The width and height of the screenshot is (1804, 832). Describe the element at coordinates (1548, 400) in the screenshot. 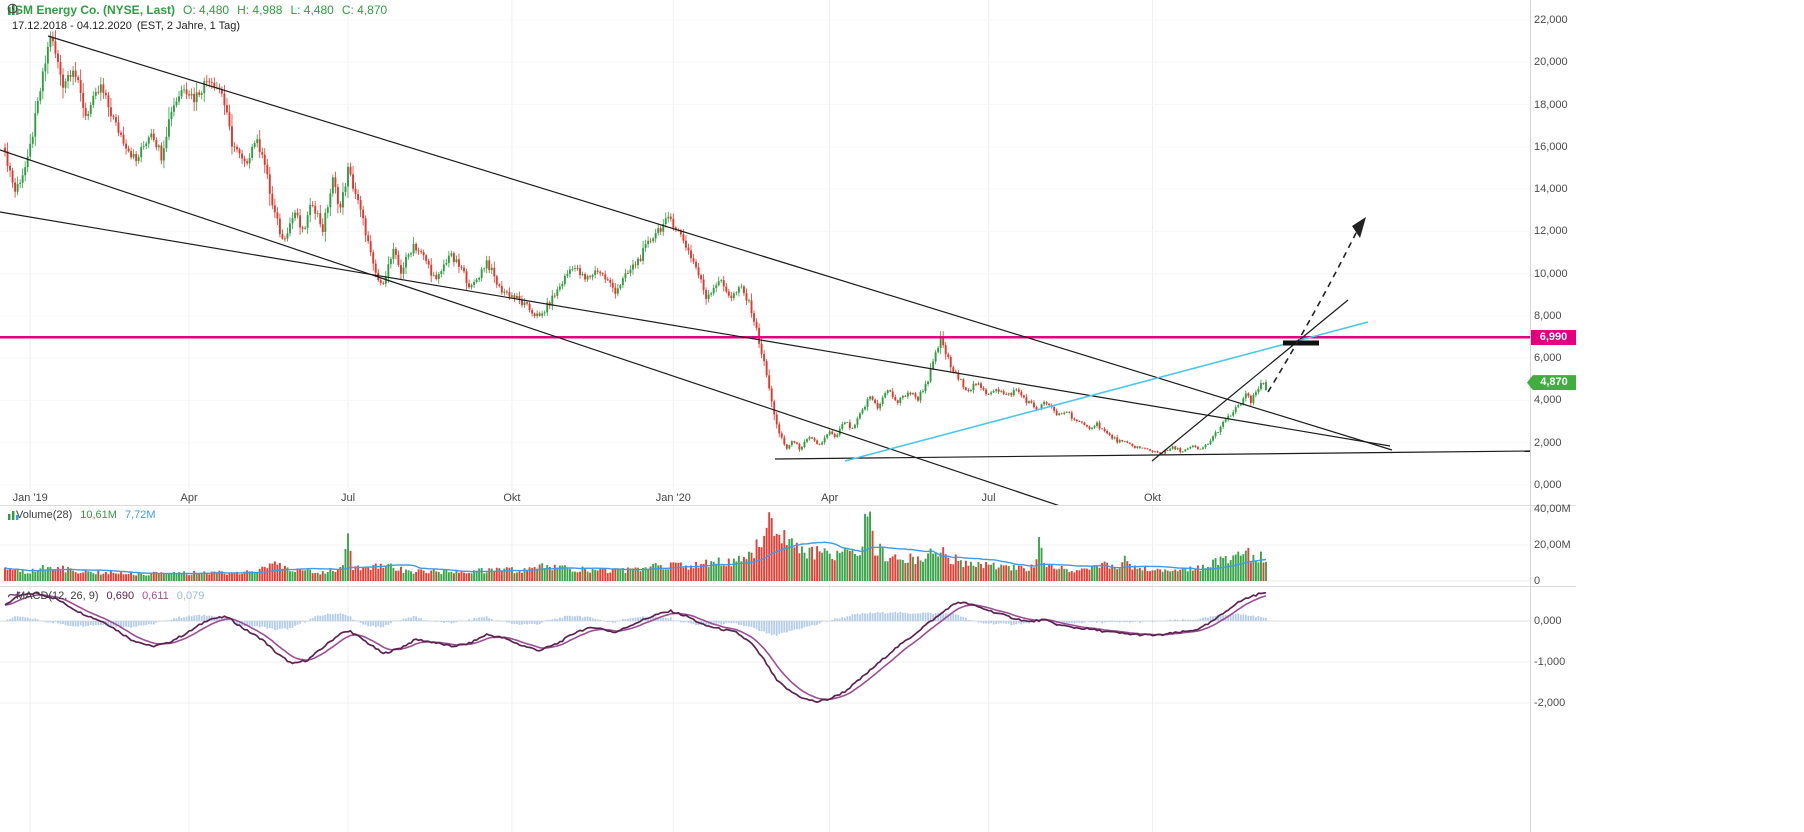

I see `price-axis-label: 4,000` at that location.